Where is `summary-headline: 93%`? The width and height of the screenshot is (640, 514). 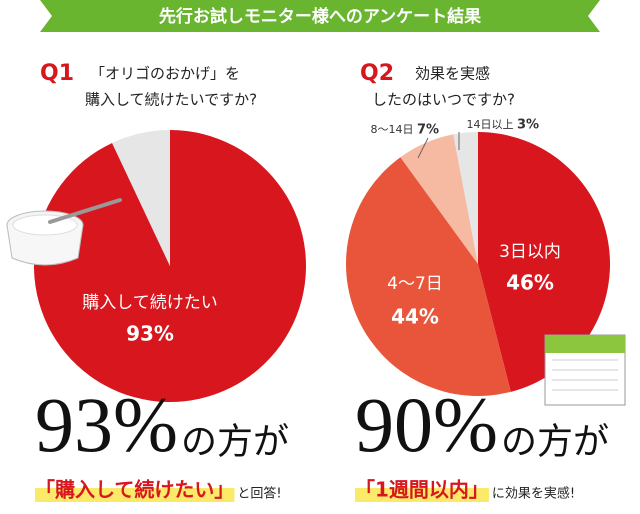
summary-headline: 93% is located at coordinates (106, 424).